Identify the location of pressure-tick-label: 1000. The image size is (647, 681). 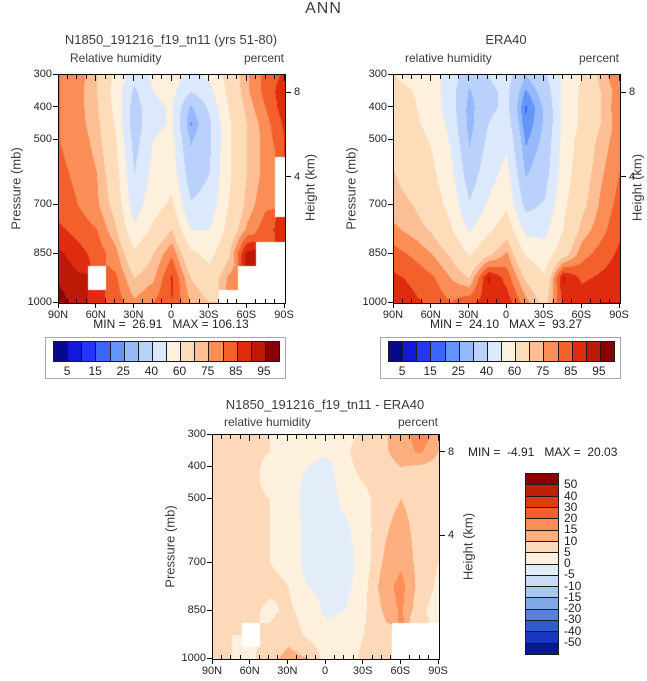
(374, 302).